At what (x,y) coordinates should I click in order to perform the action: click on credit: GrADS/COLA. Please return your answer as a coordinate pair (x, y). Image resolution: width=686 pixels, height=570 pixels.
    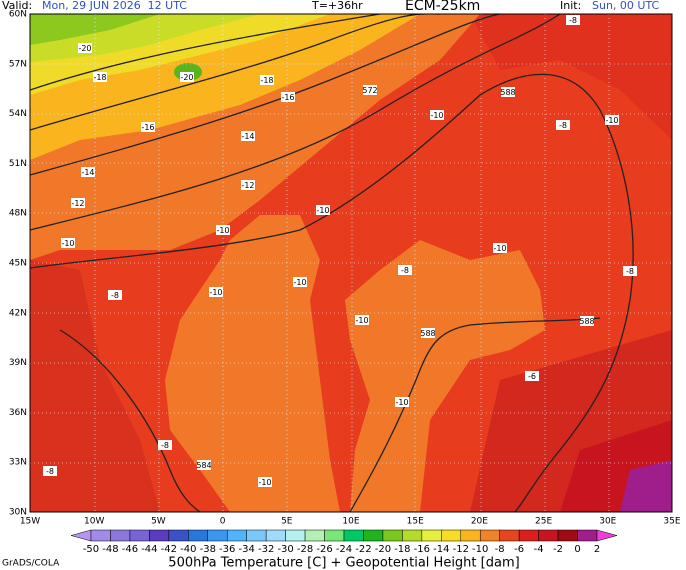
    Looking at the image, I should click on (31, 564).